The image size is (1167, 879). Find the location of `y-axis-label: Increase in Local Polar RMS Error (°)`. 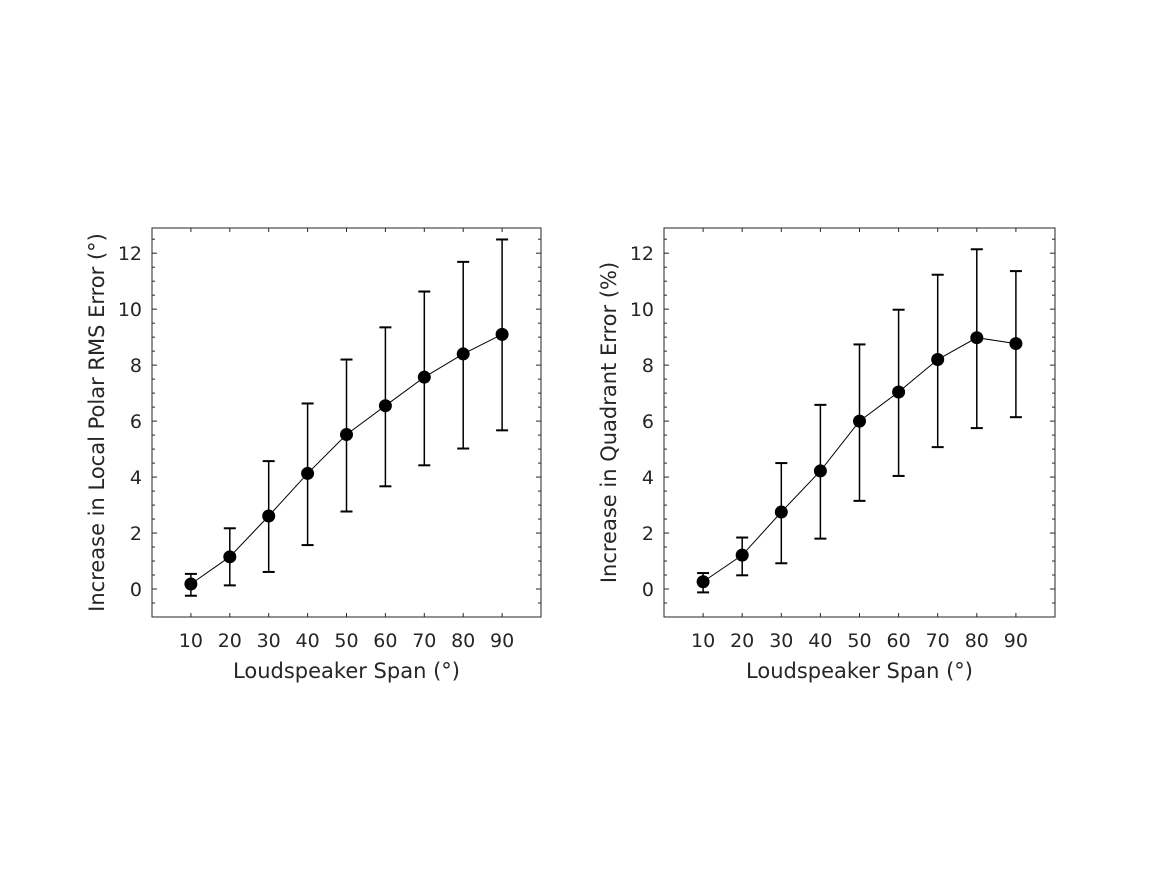

y-axis-label: Increase in Local Polar RMS Error (°) is located at coordinates (97, 422).